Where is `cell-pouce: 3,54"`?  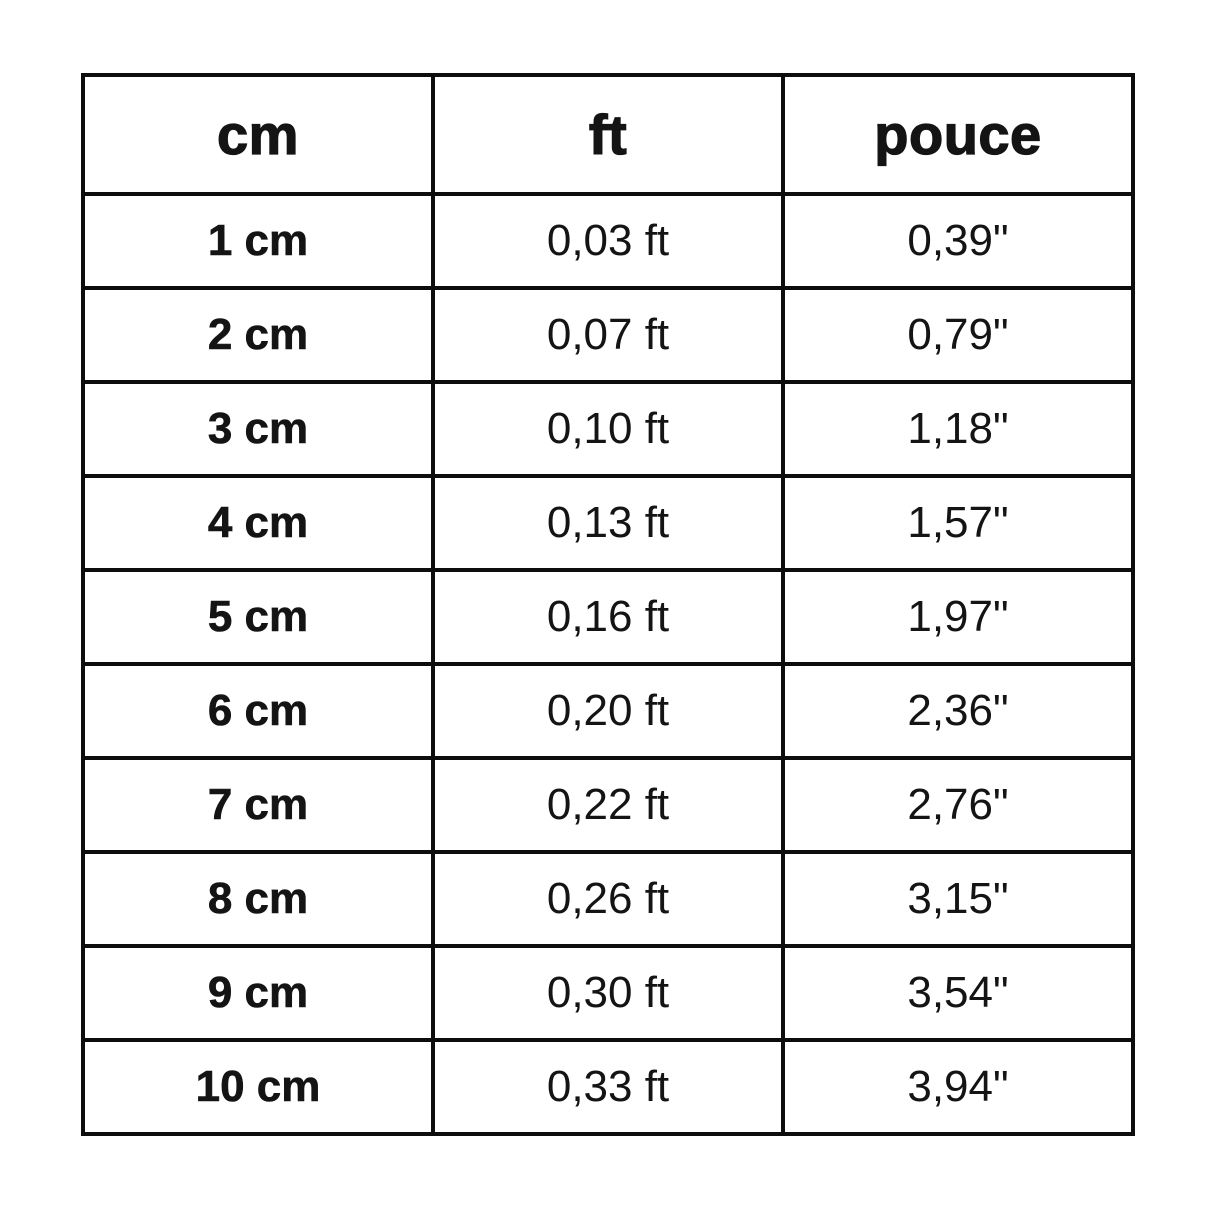 cell-pouce: 3,54" is located at coordinates (958, 993).